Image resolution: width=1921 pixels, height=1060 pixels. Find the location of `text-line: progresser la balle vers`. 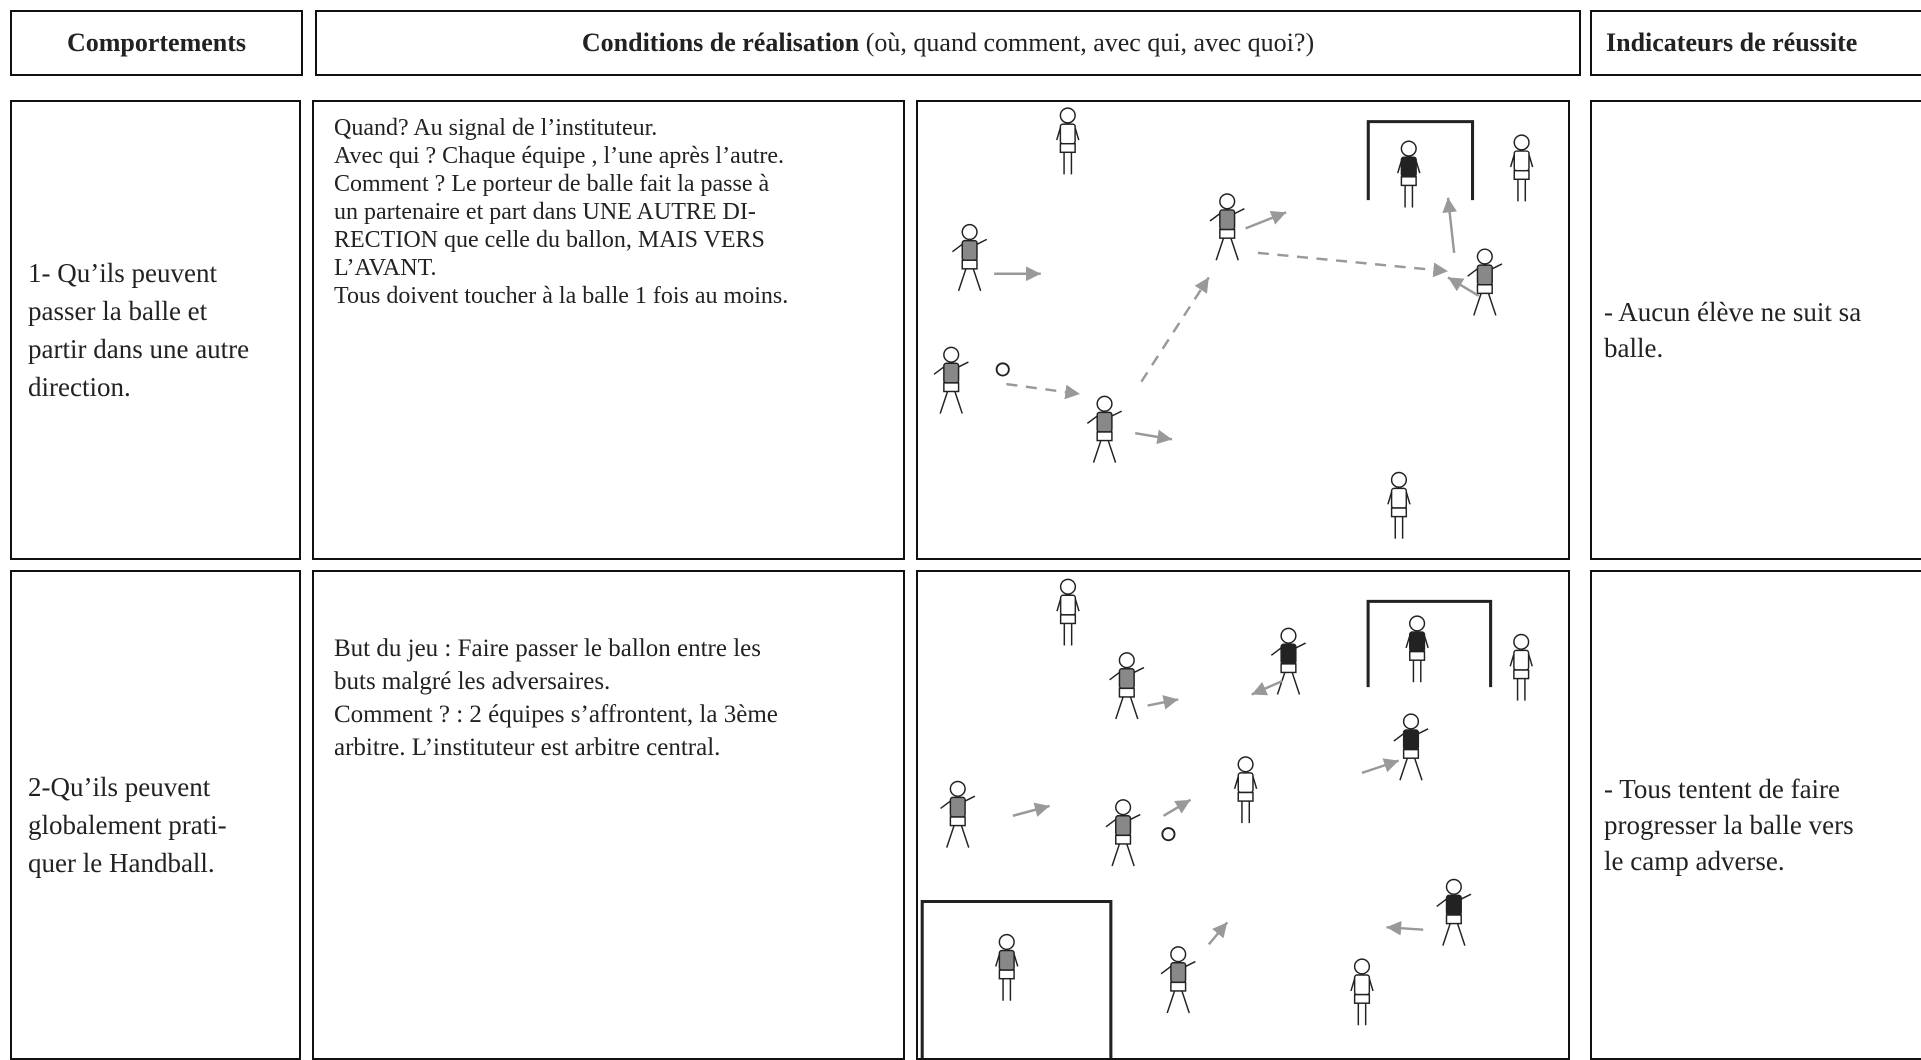

text-line: progresser la balle vers is located at coordinates (1729, 825).